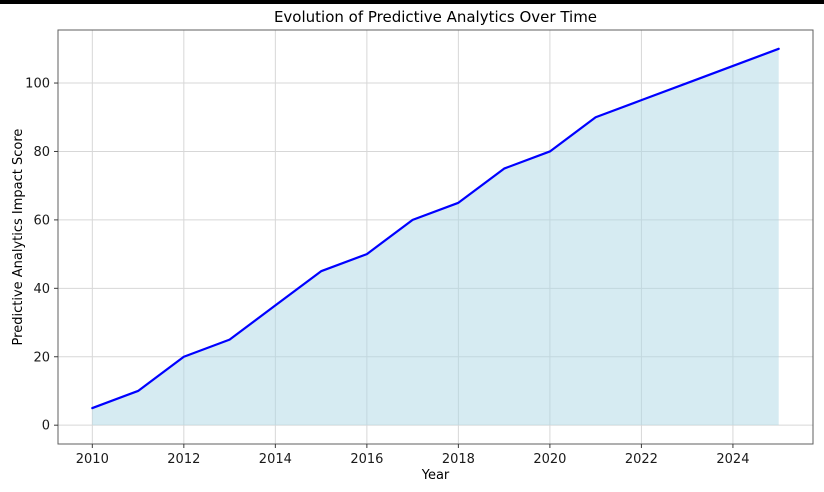 This screenshot has width=824, height=492. What do you see at coordinates (458, 459) in the screenshot?
I see `x-tick-label: 2018` at bounding box center [458, 459].